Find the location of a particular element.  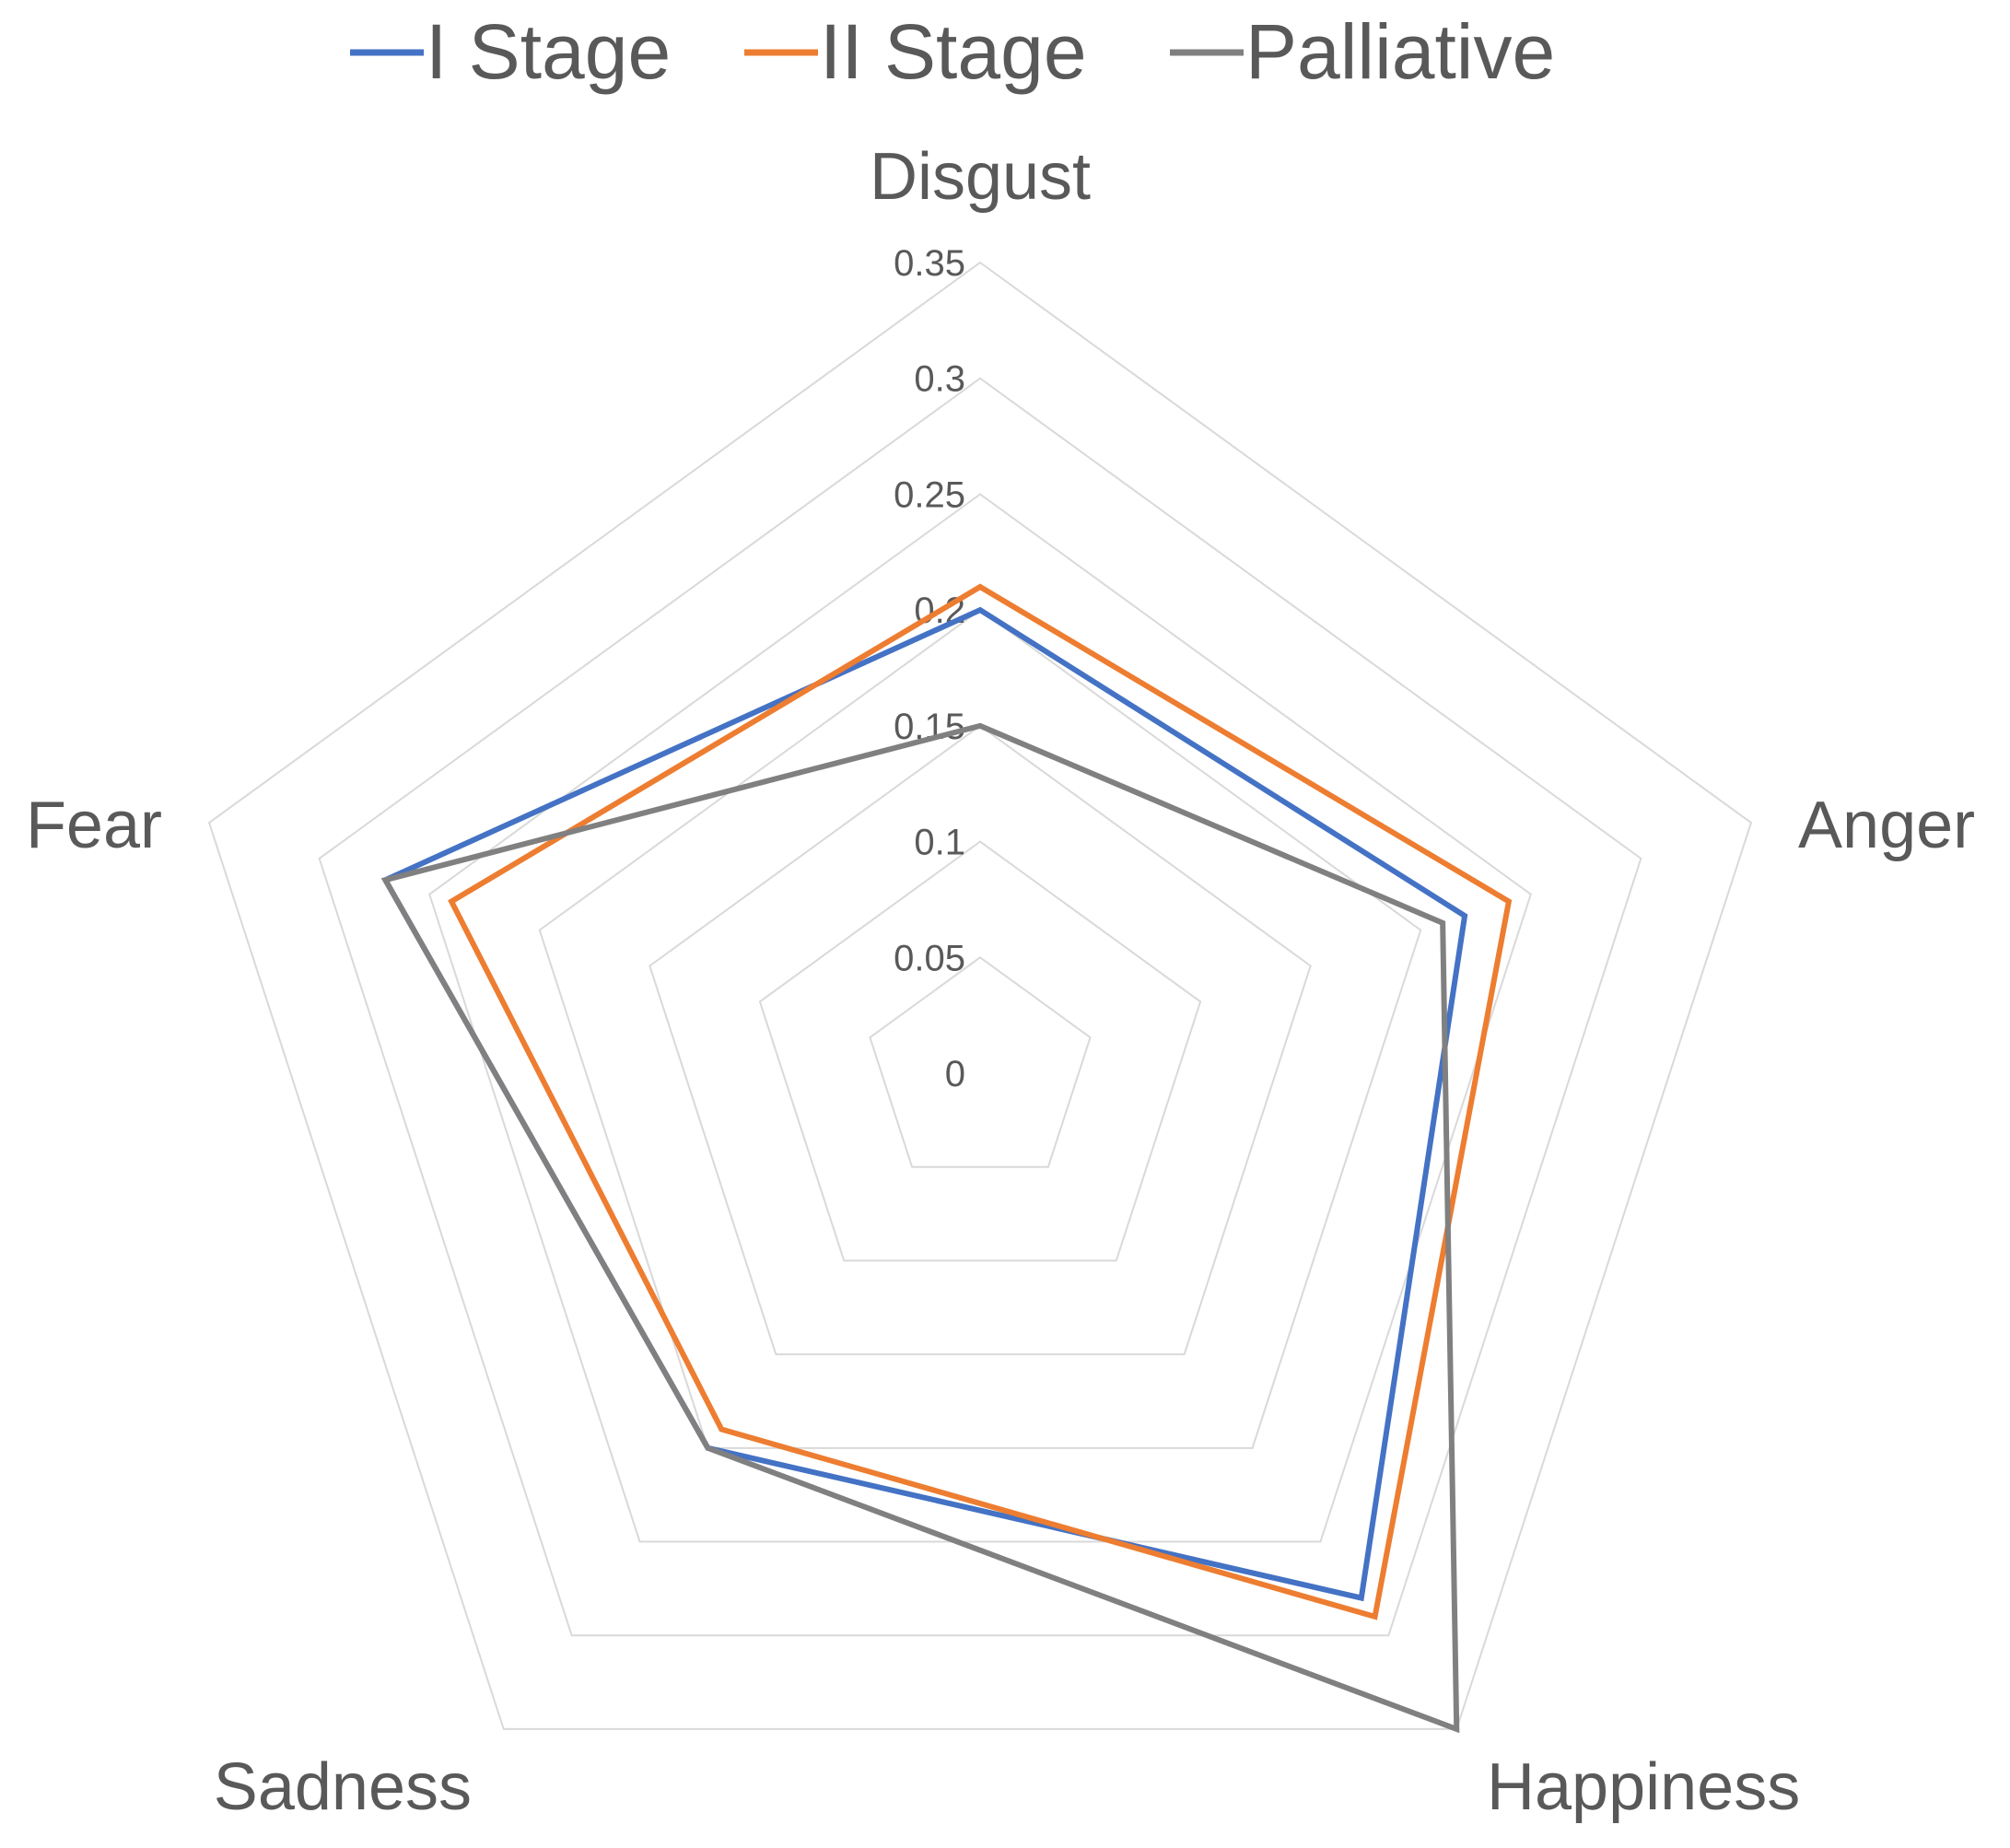

tick-label-0: 0 is located at coordinates (955, 1074).